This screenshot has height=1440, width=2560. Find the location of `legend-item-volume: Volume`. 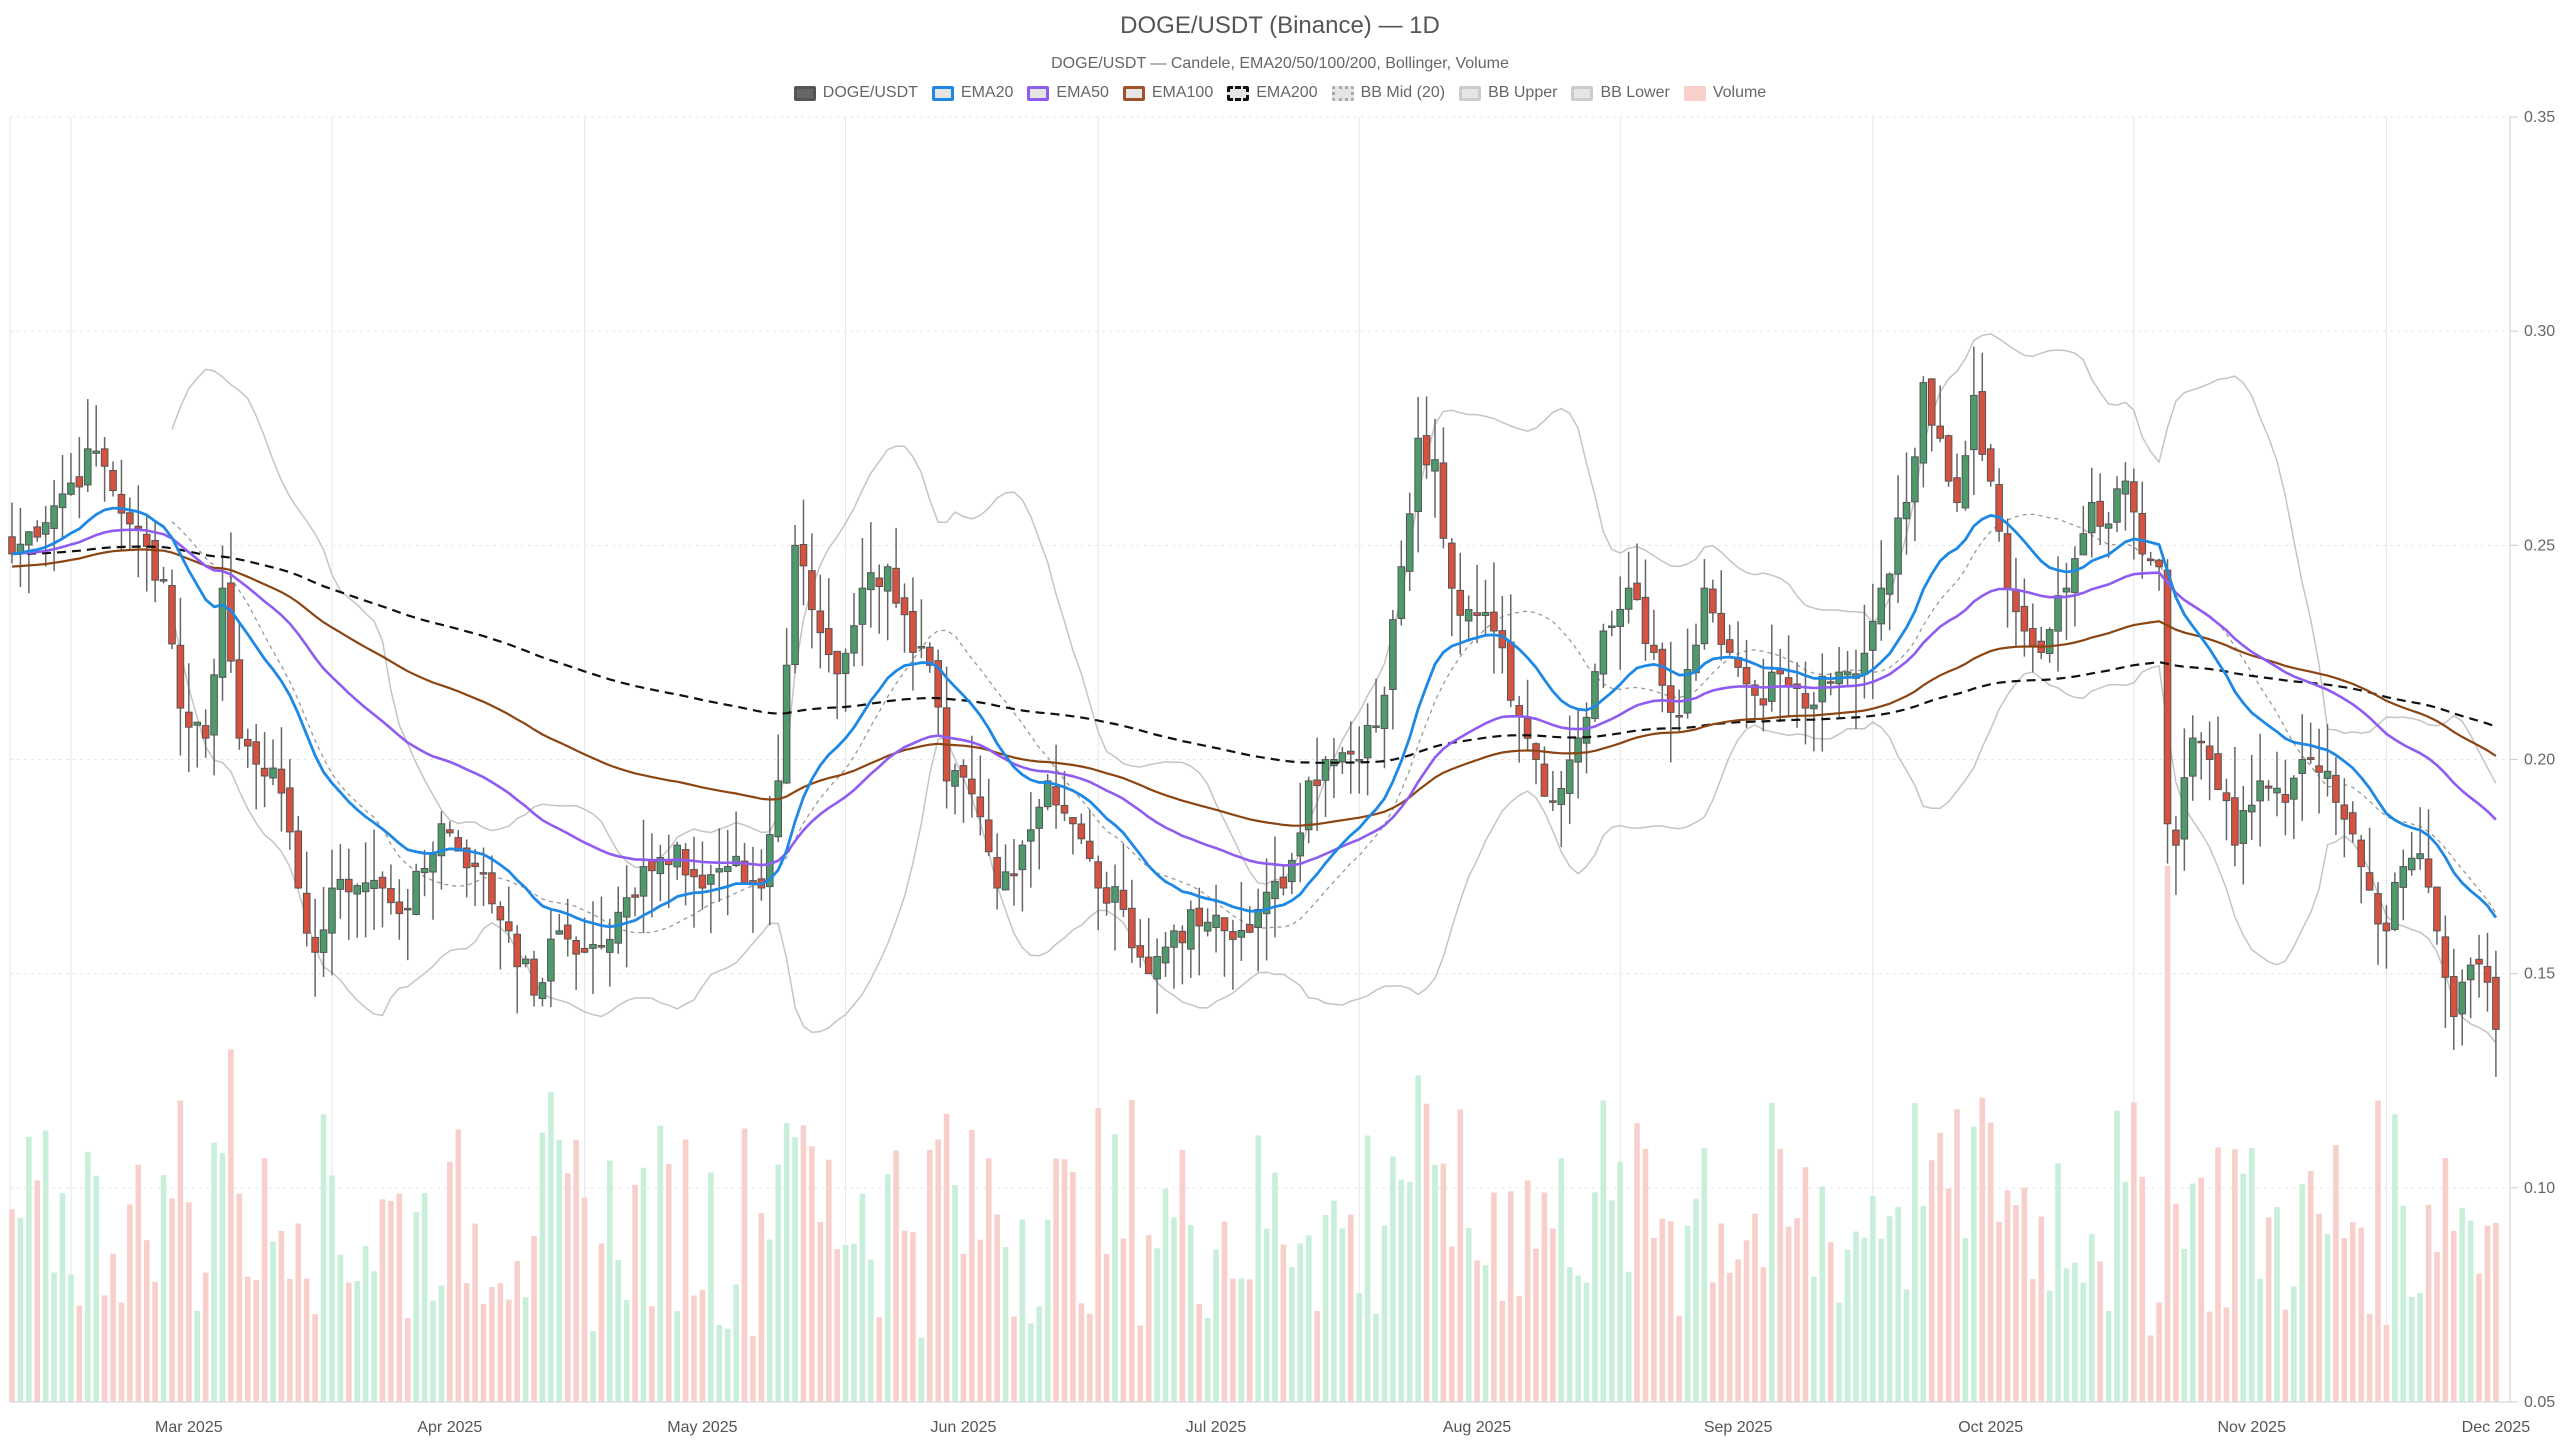

legend-item-volume: Volume is located at coordinates (1725, 93).